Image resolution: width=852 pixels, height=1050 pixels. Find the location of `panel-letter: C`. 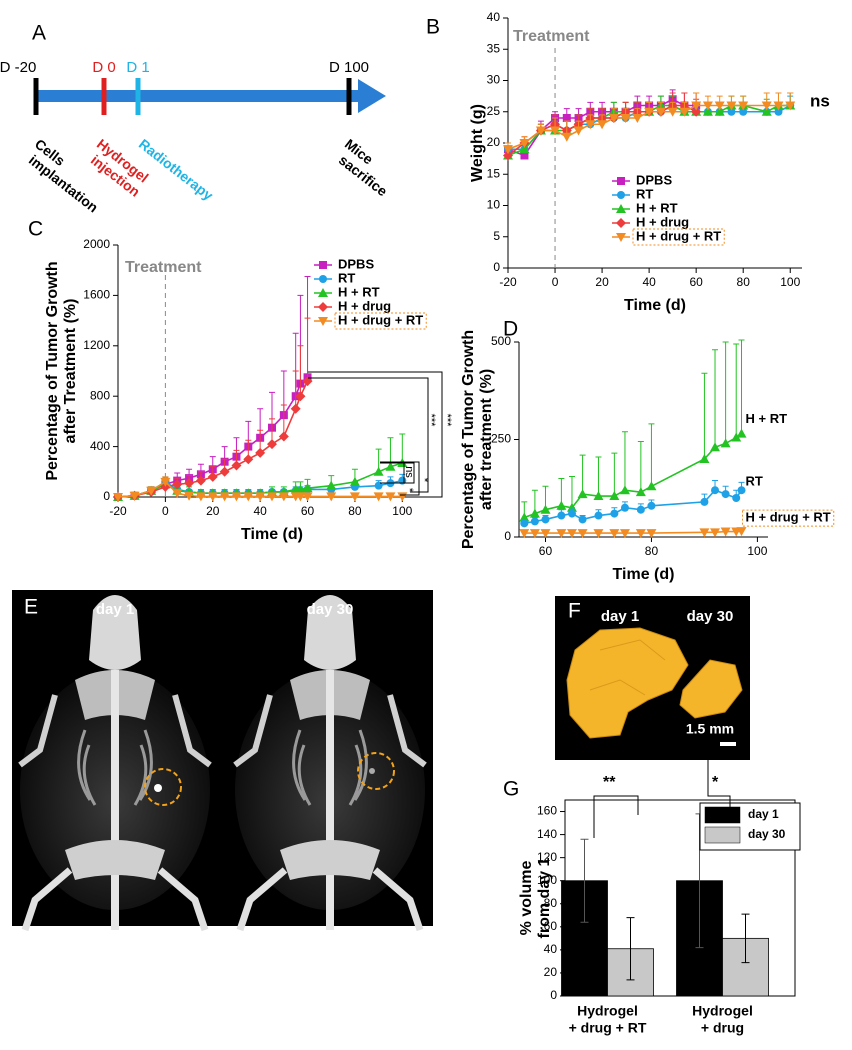

panel-letter: C is located at coordinates (35, 229).